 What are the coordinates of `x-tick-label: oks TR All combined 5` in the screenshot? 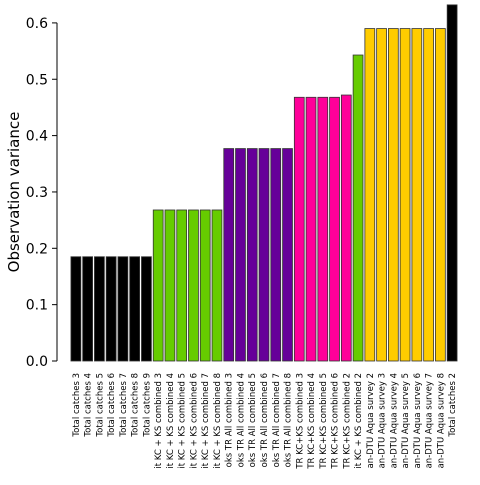 It's located at (253, 420).